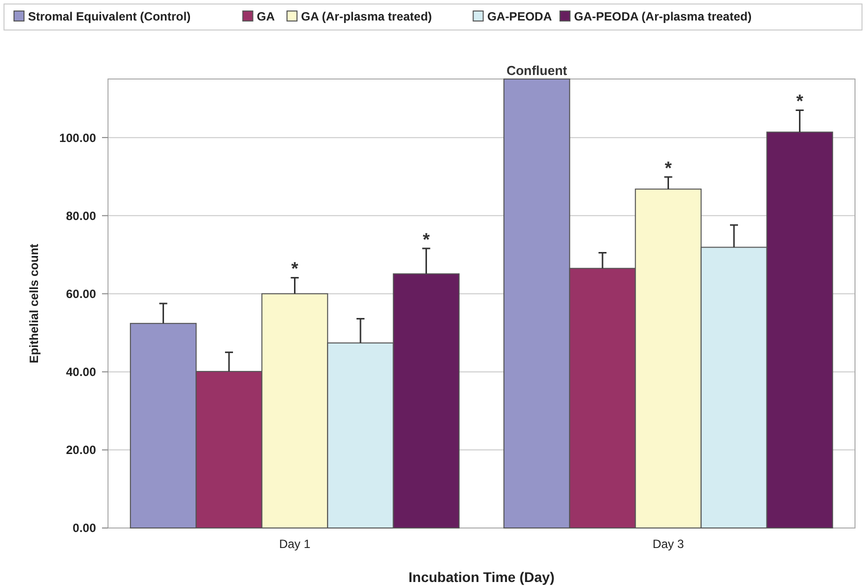 This screenshot has height=588, width=866. I want to click on y-tick-label: 20.00, so click(81, 450).